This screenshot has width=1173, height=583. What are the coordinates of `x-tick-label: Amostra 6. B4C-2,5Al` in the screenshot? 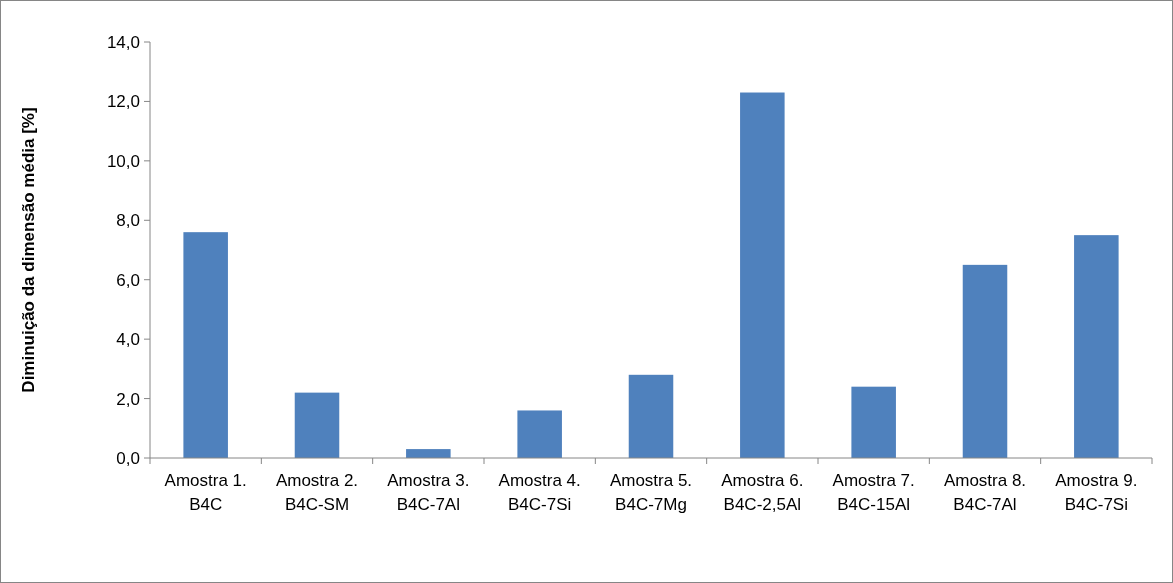 It's located at (762, 492).